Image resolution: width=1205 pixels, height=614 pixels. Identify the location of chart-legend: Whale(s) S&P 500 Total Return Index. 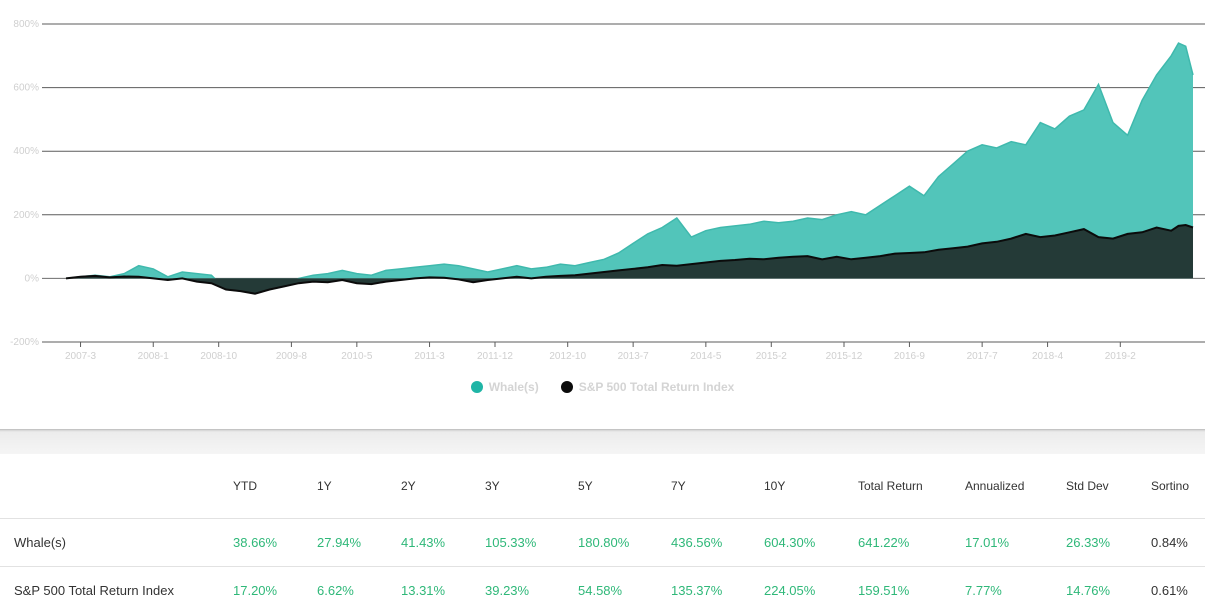
(602, 387).